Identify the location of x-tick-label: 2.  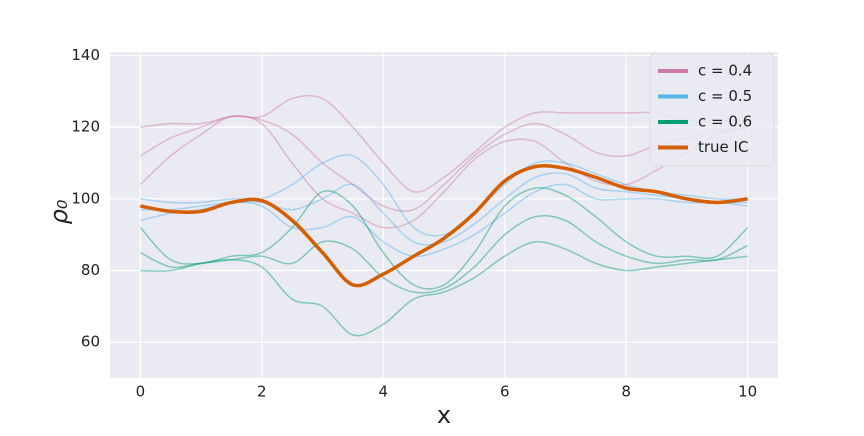
(262, 392).